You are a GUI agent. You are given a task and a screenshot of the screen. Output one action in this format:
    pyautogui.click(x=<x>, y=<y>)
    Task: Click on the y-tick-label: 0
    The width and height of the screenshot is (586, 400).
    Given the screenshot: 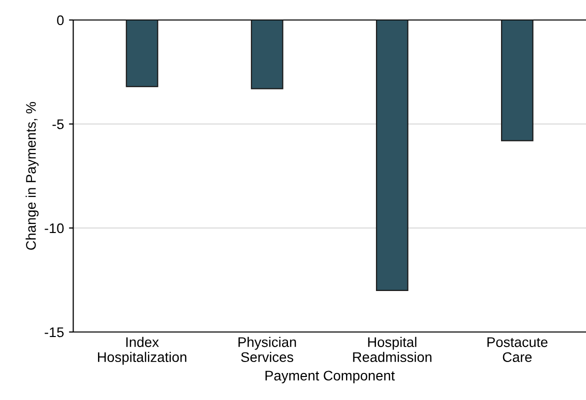 What is the action you would take?
    pyautogui.click(x=60, y=20)
    